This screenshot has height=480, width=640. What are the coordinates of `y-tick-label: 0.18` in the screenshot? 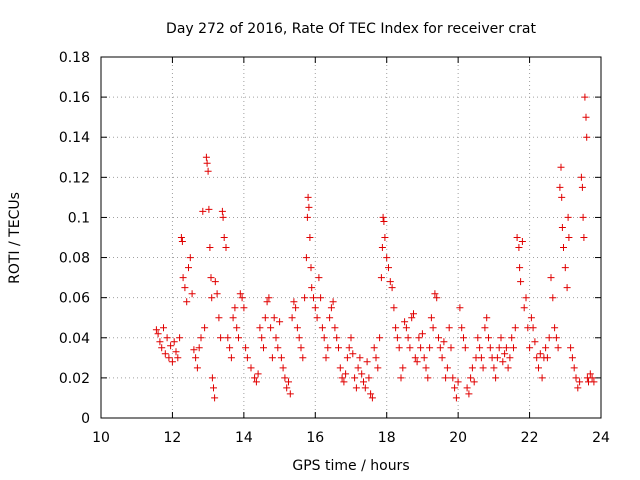 It's located at (74, 58).